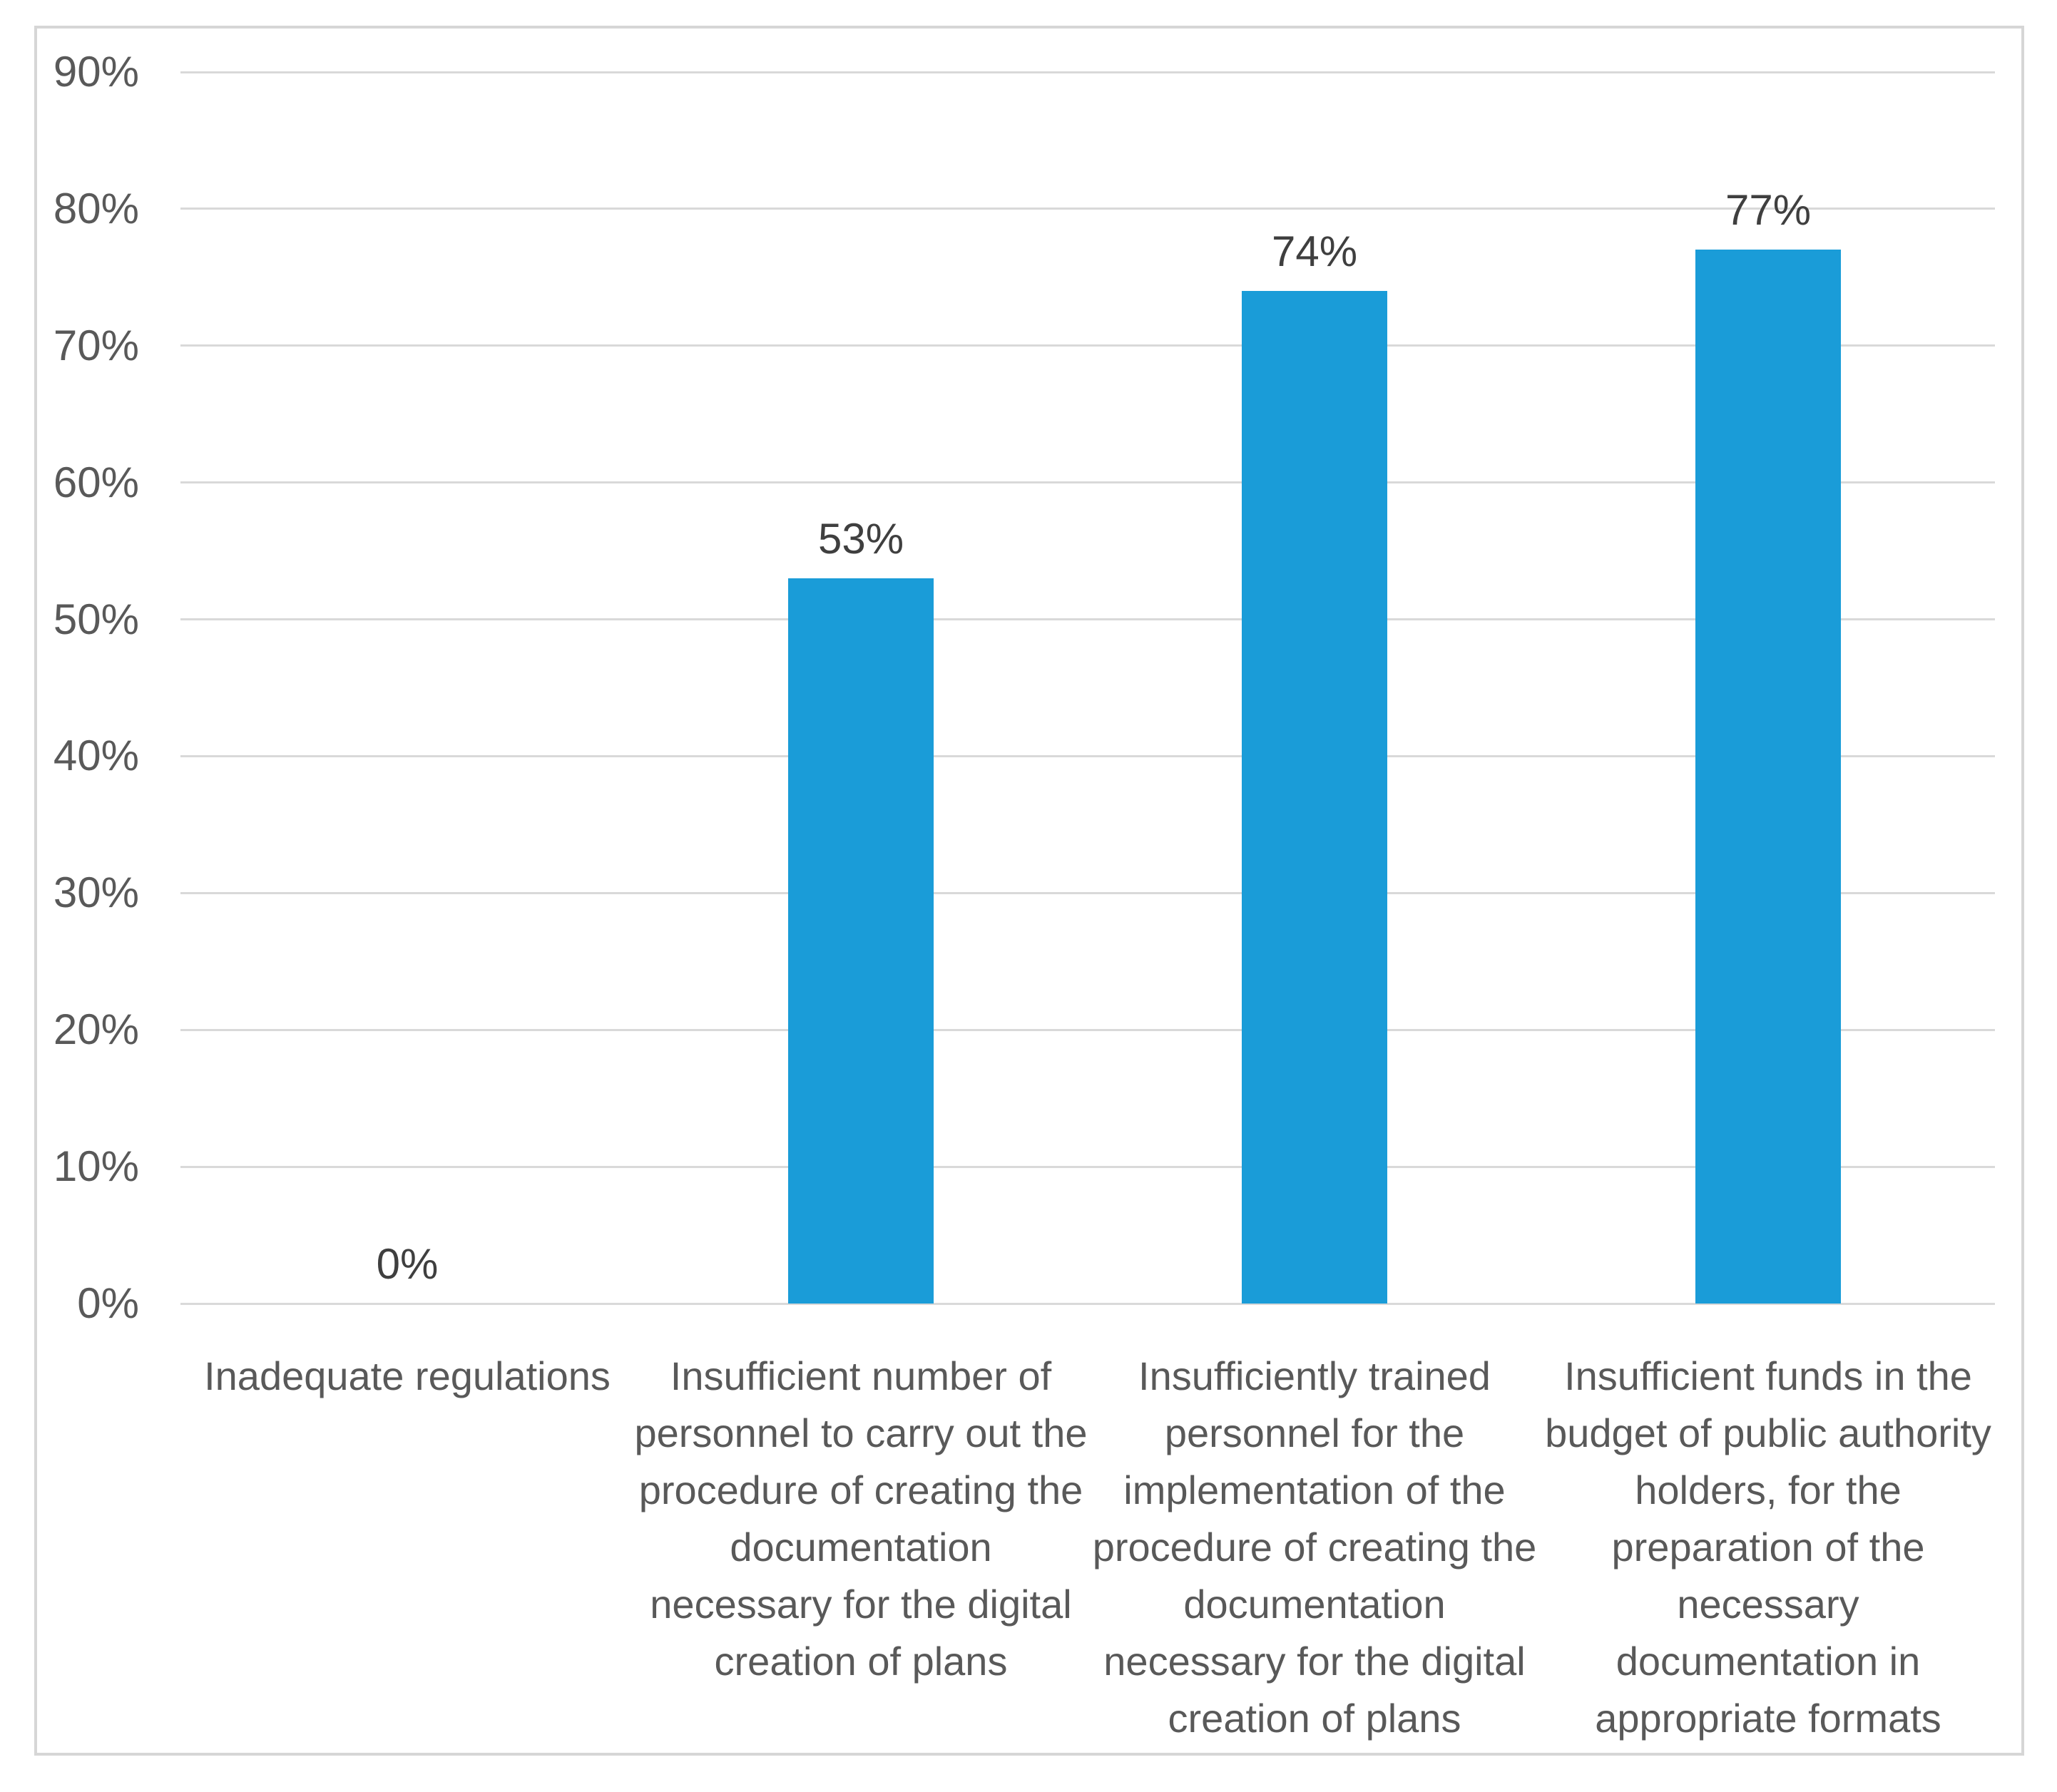 Image resolution: width=2057 pixels, height=1792 pixels. I want to click on y-tick-label: 70%, so click(96, 345).